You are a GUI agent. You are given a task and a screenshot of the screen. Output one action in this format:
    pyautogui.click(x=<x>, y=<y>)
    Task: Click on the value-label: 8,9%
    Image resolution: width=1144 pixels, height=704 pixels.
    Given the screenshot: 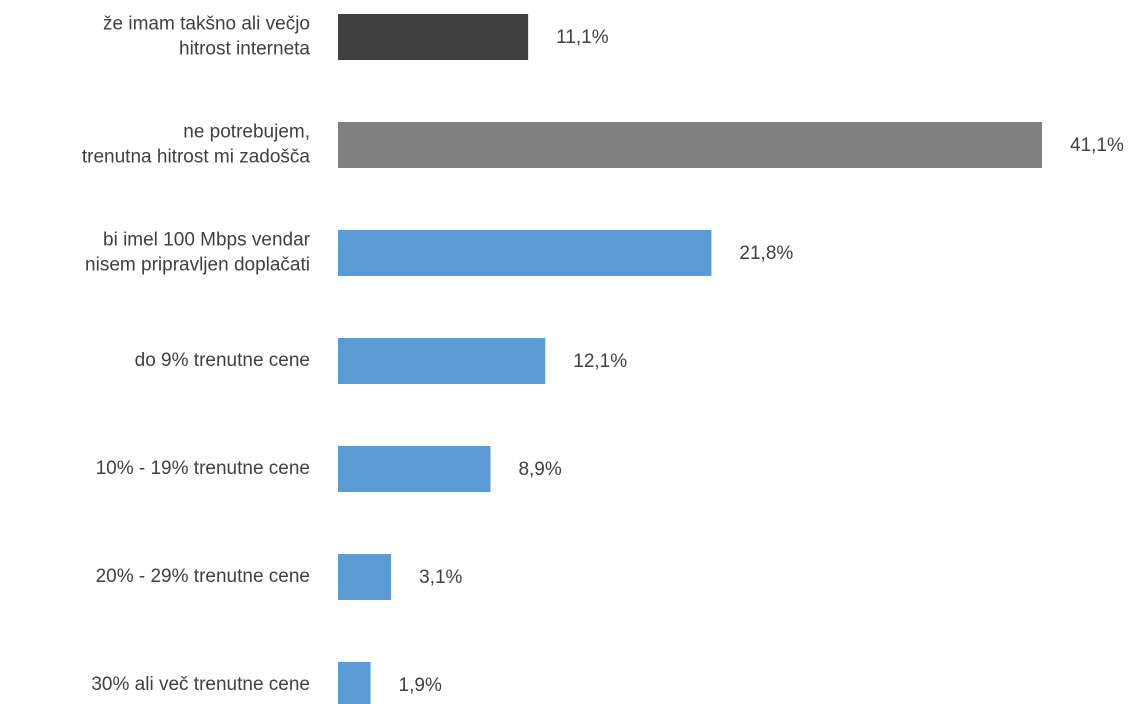 What is the action you would take?
    pyautogui.click(x=539, y=469)
    